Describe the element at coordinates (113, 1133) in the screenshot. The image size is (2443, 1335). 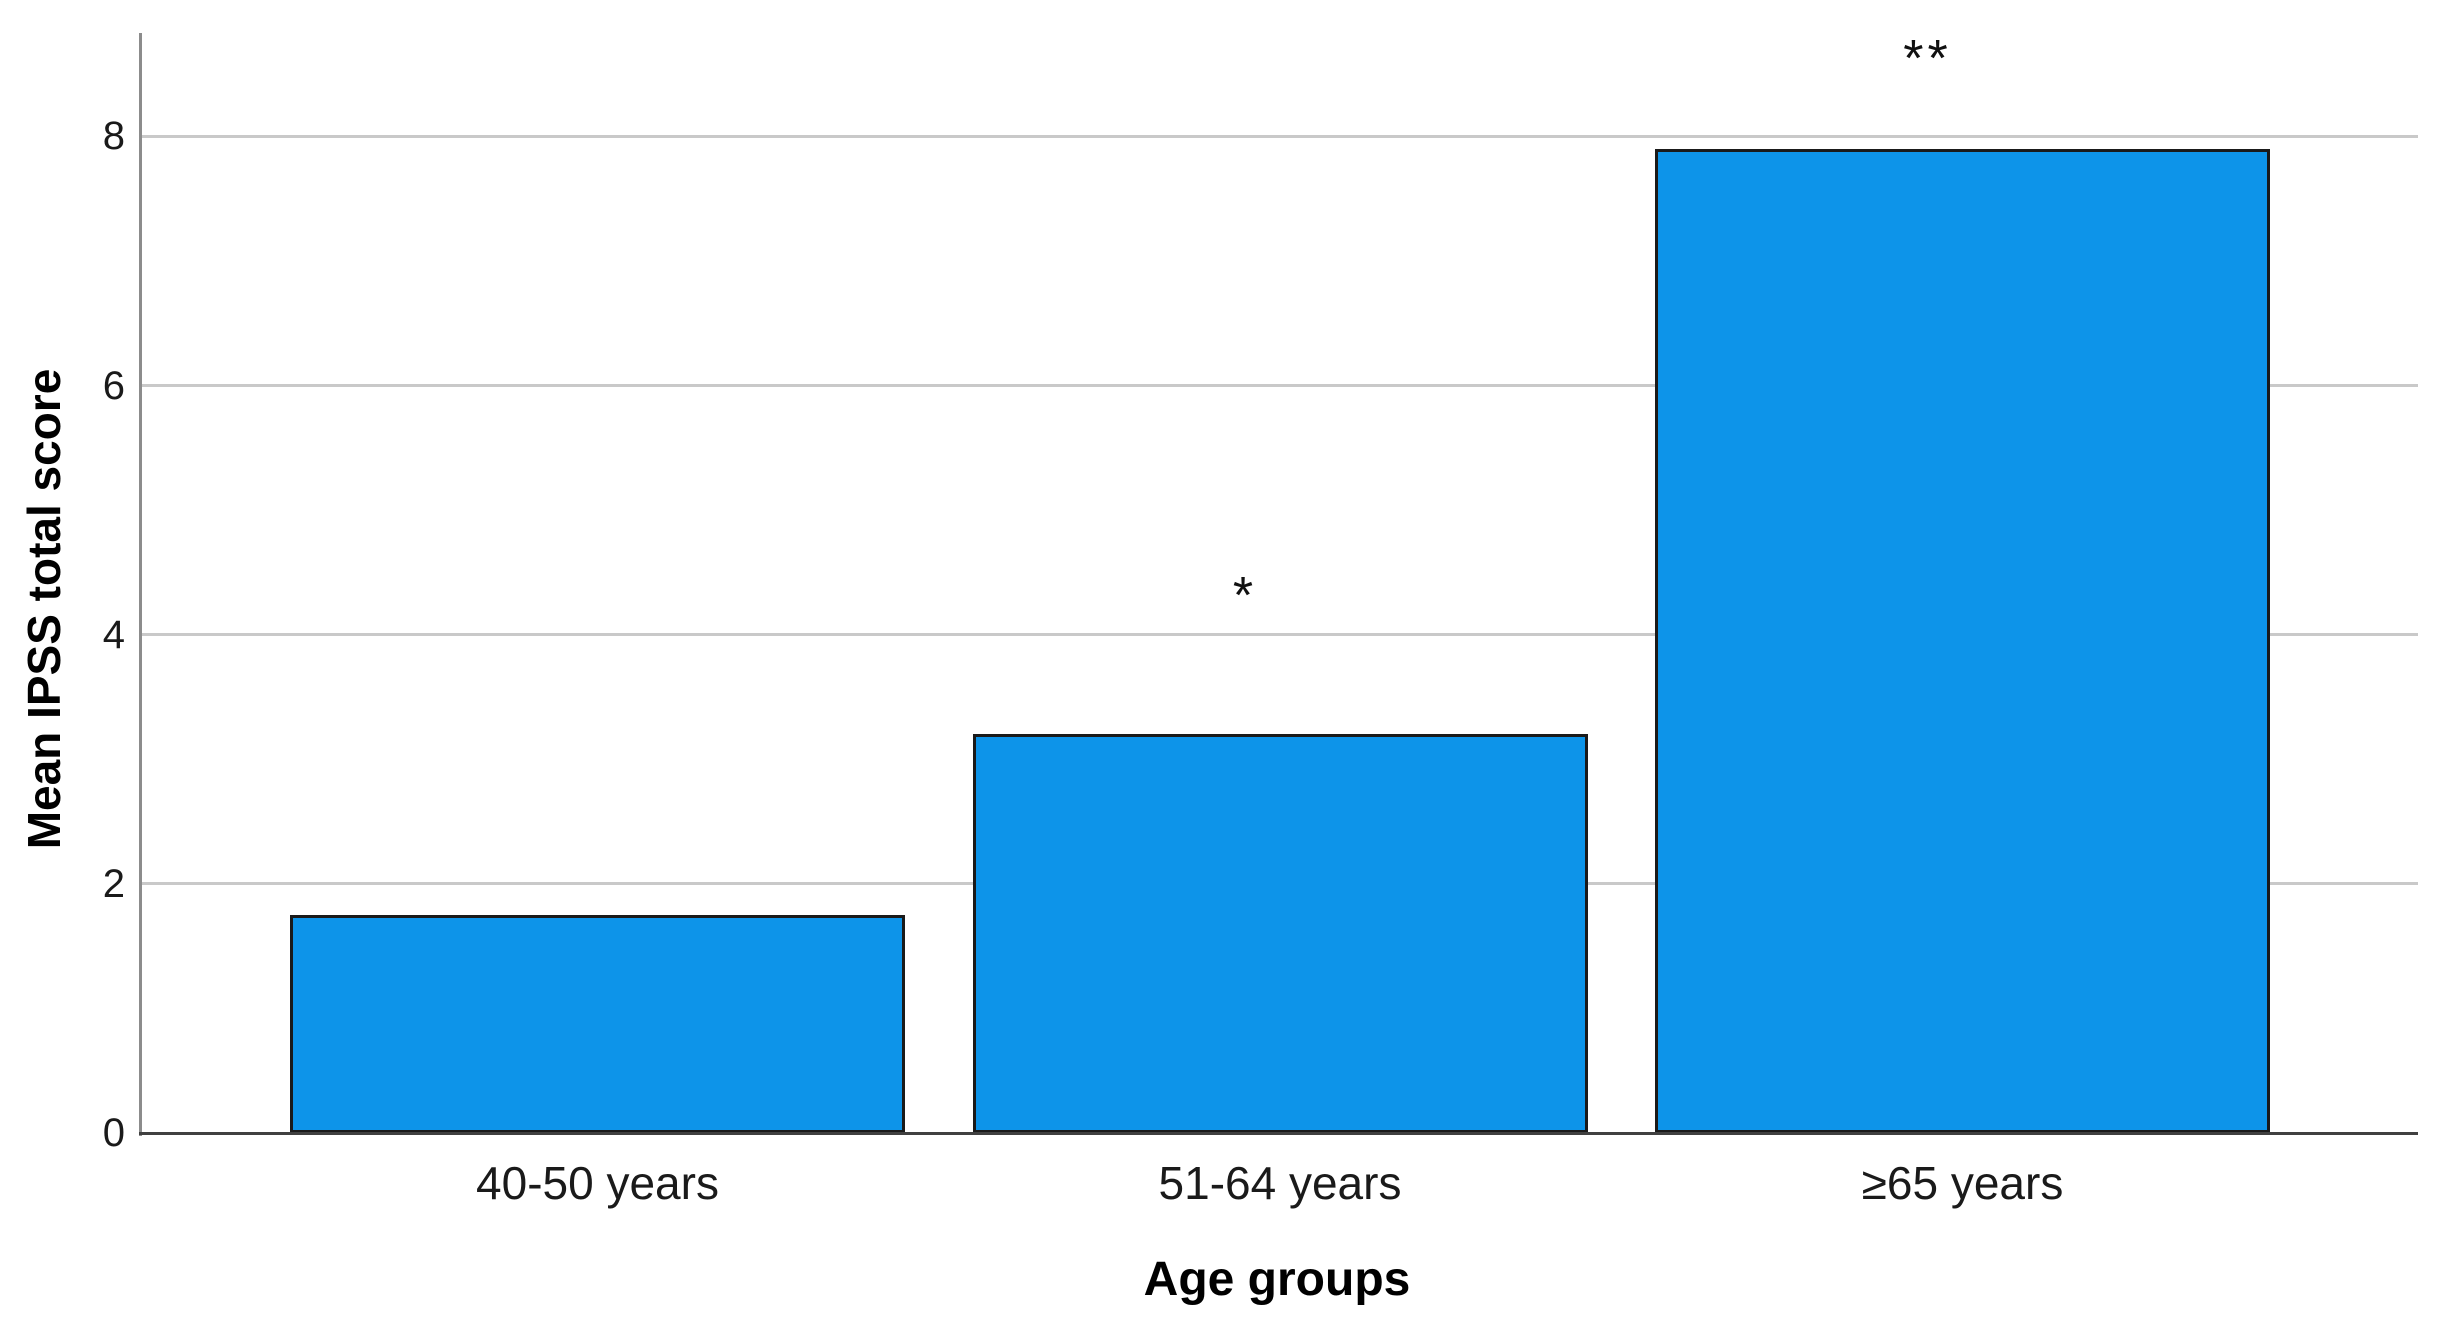
I see `y-tick-label-0: 0` at that location.